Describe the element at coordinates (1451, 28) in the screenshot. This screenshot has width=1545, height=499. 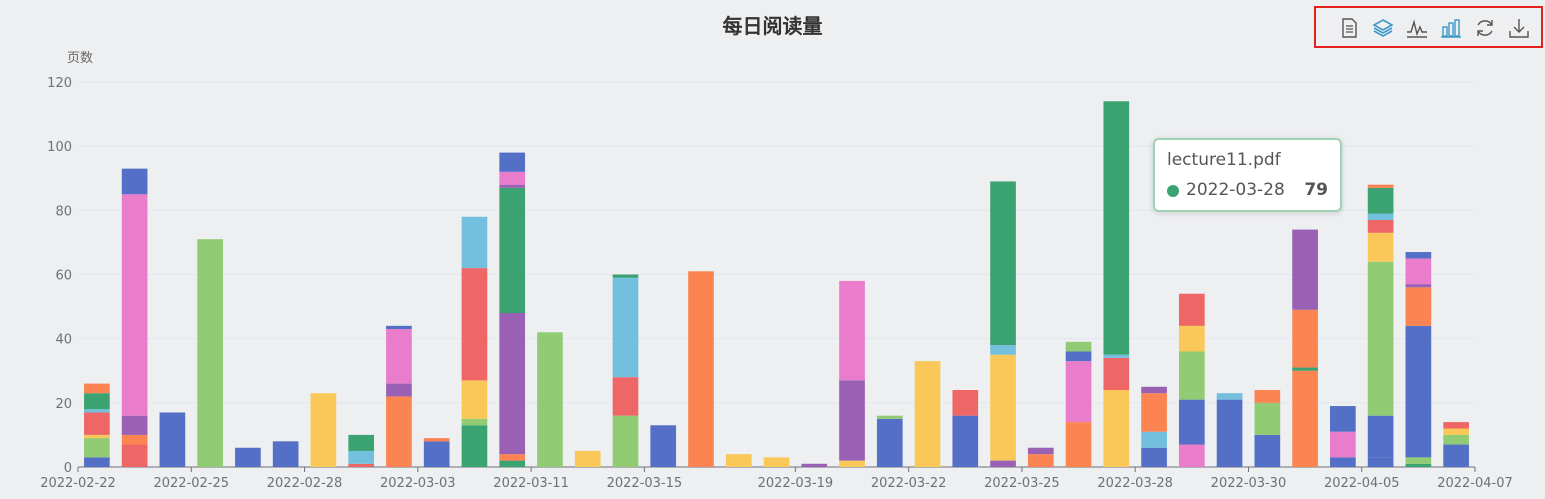
I see `bar-chart-icon` at that location.